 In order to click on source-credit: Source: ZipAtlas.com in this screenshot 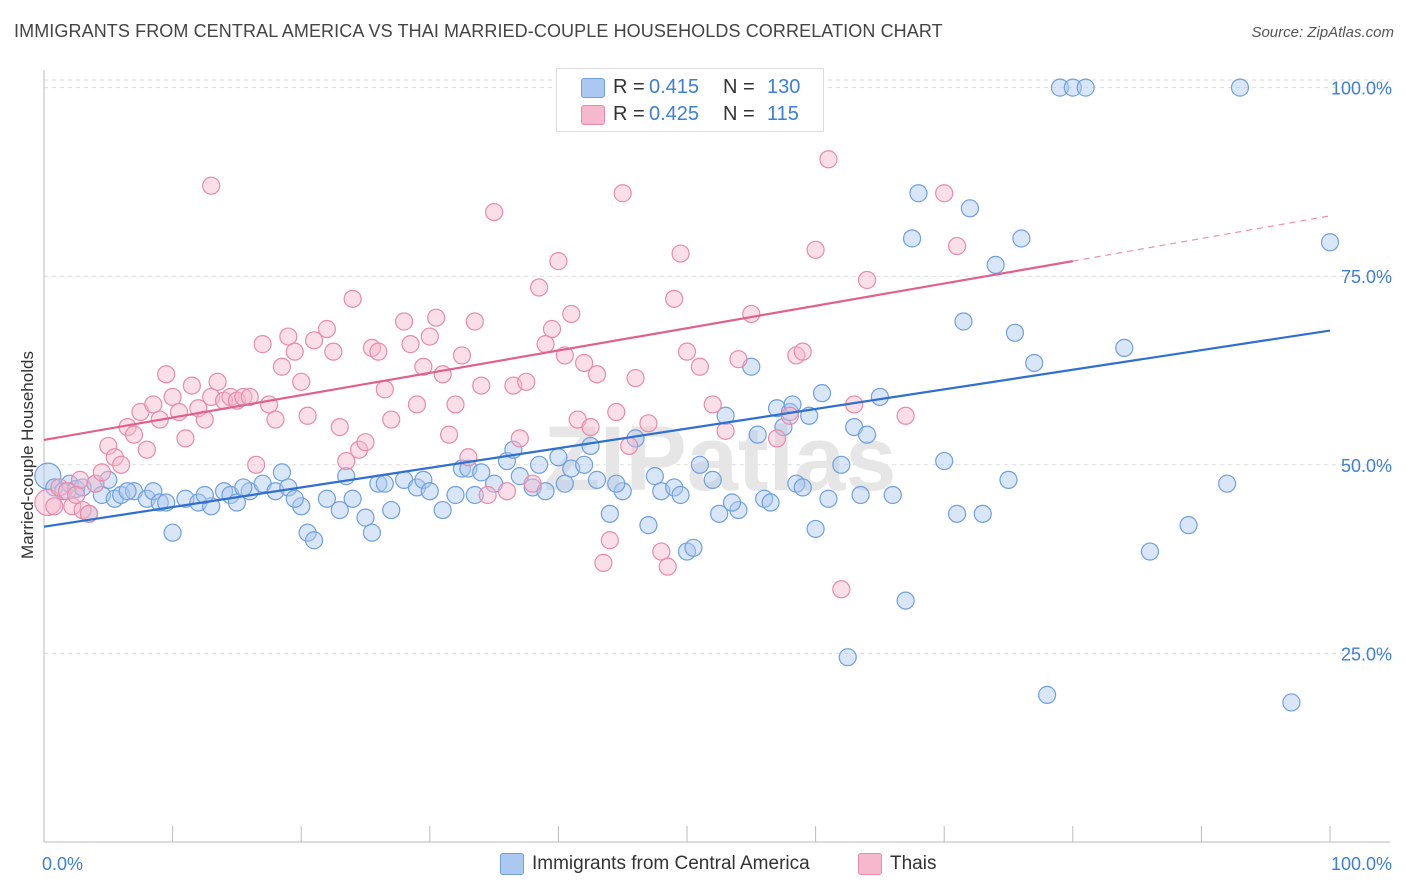, I will do `click(1322, 32)`.